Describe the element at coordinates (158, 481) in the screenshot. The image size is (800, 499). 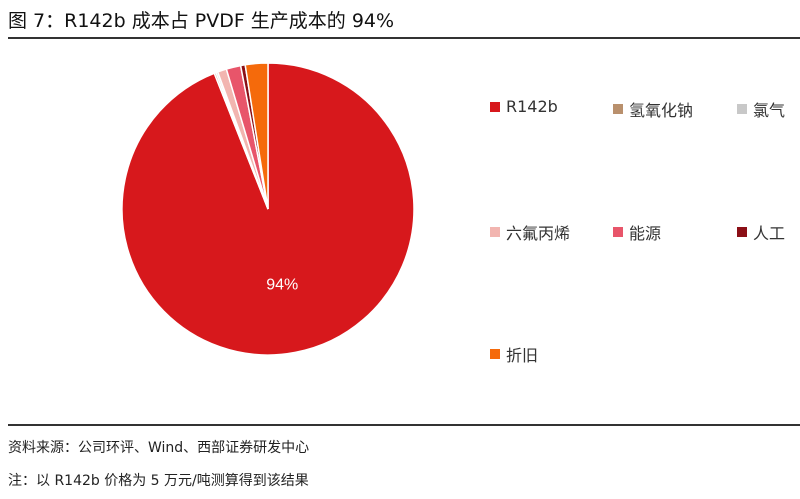
I see `footnote: 注：以 R142b 价格为 5 万元/吨测算得到该结果` at that location.